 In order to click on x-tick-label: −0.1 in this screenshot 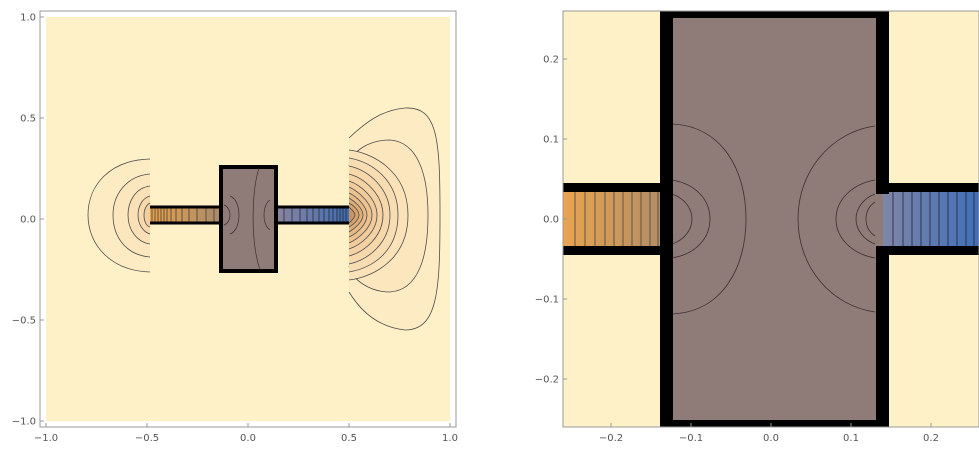, I will do `click(691, 438)`.